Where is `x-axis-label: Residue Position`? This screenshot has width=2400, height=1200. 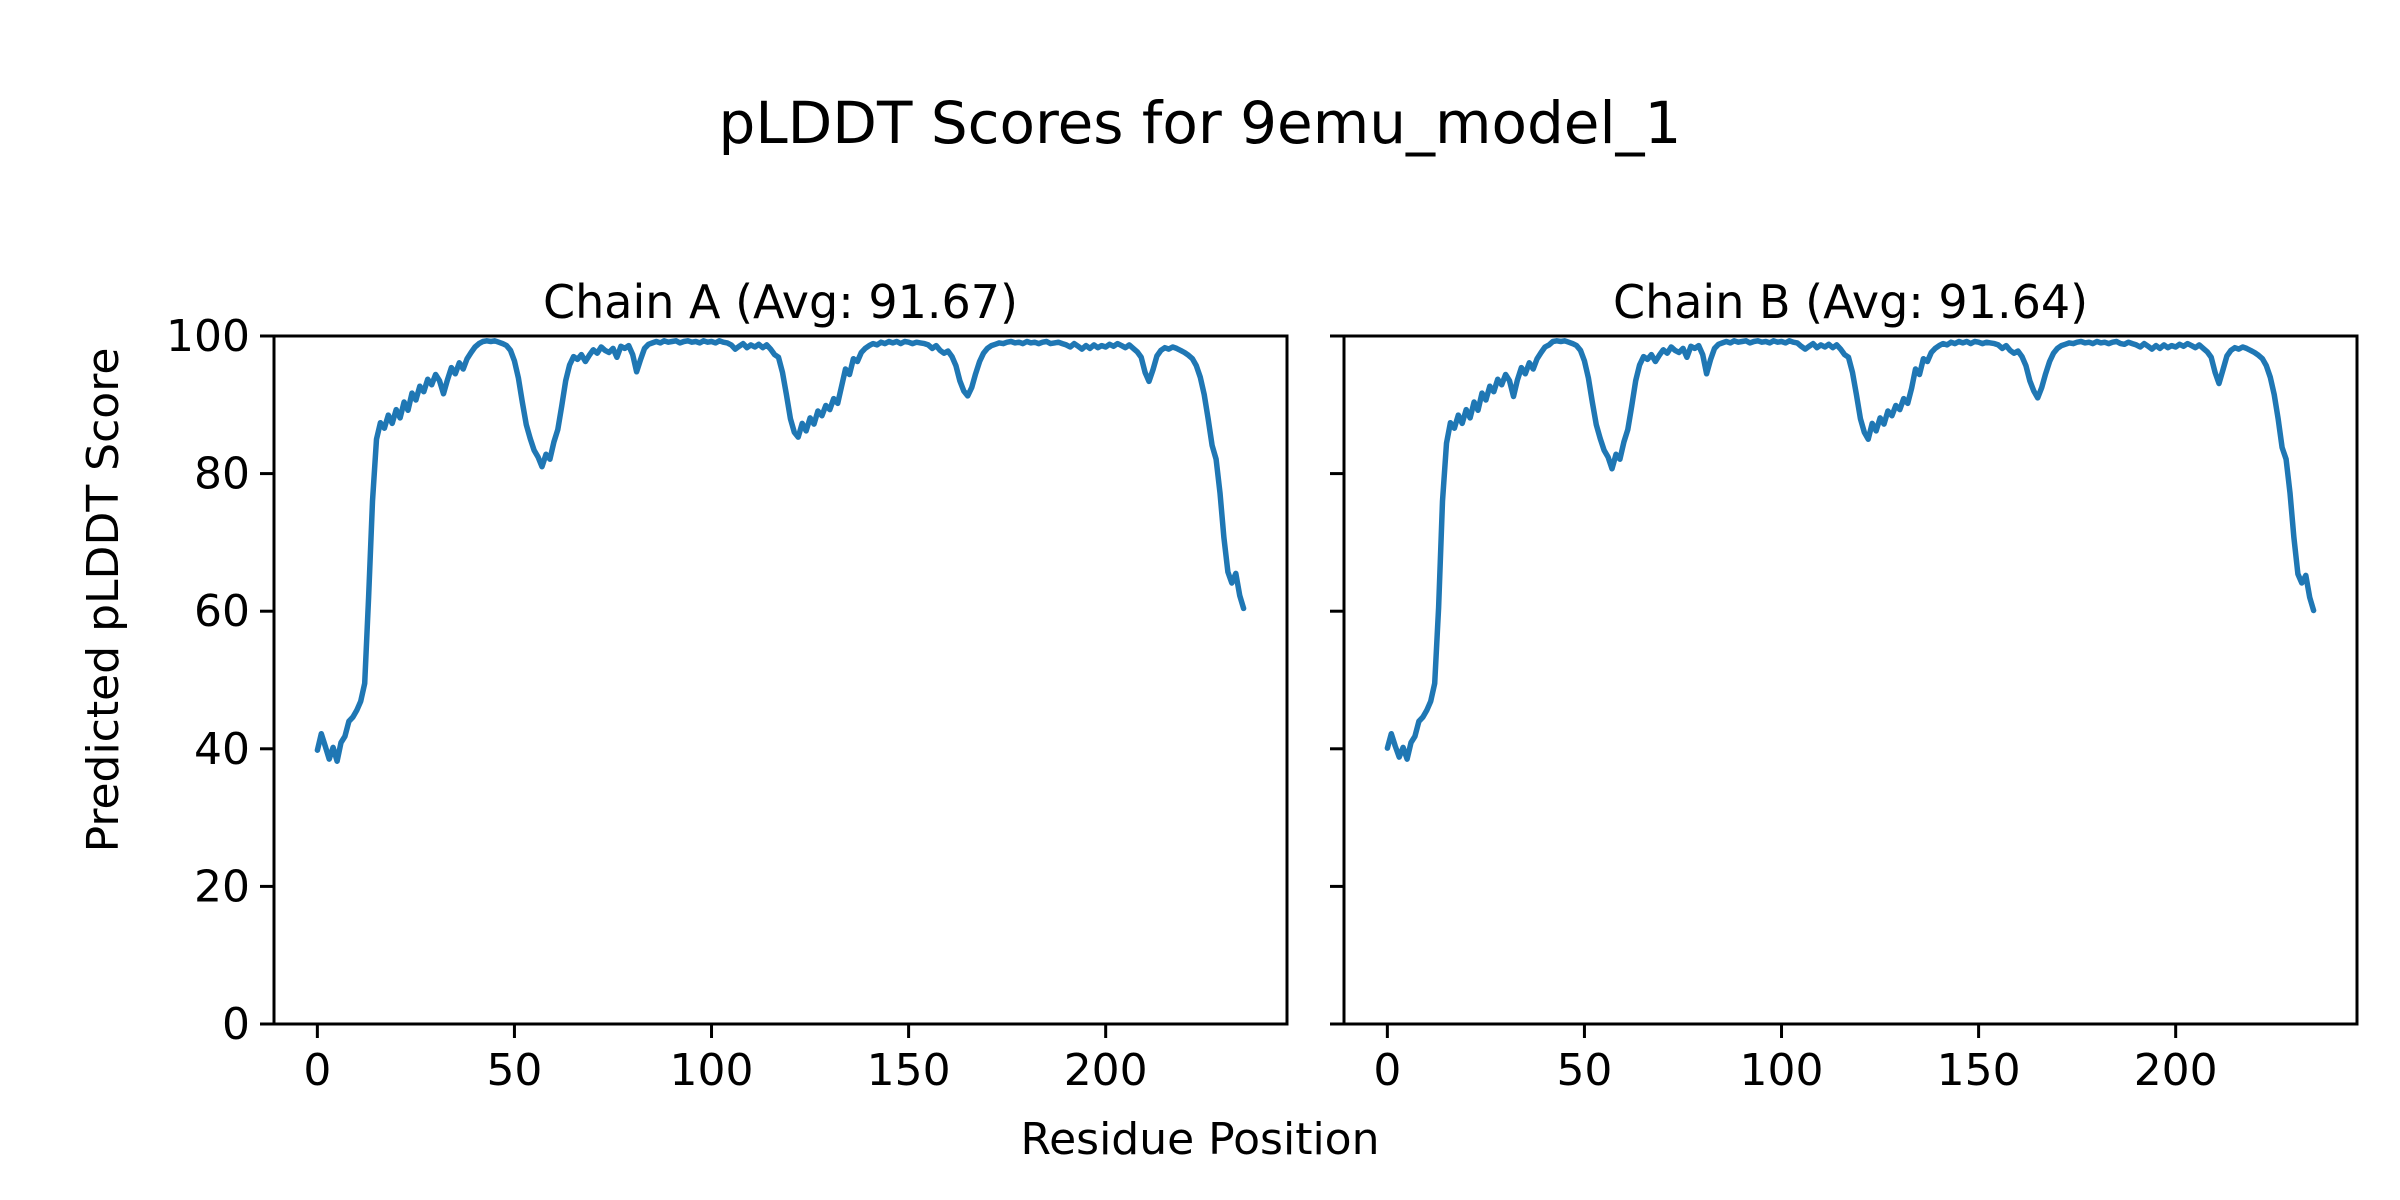
x-axis-label: Residue Position is located at coordinates (1200, 1139).